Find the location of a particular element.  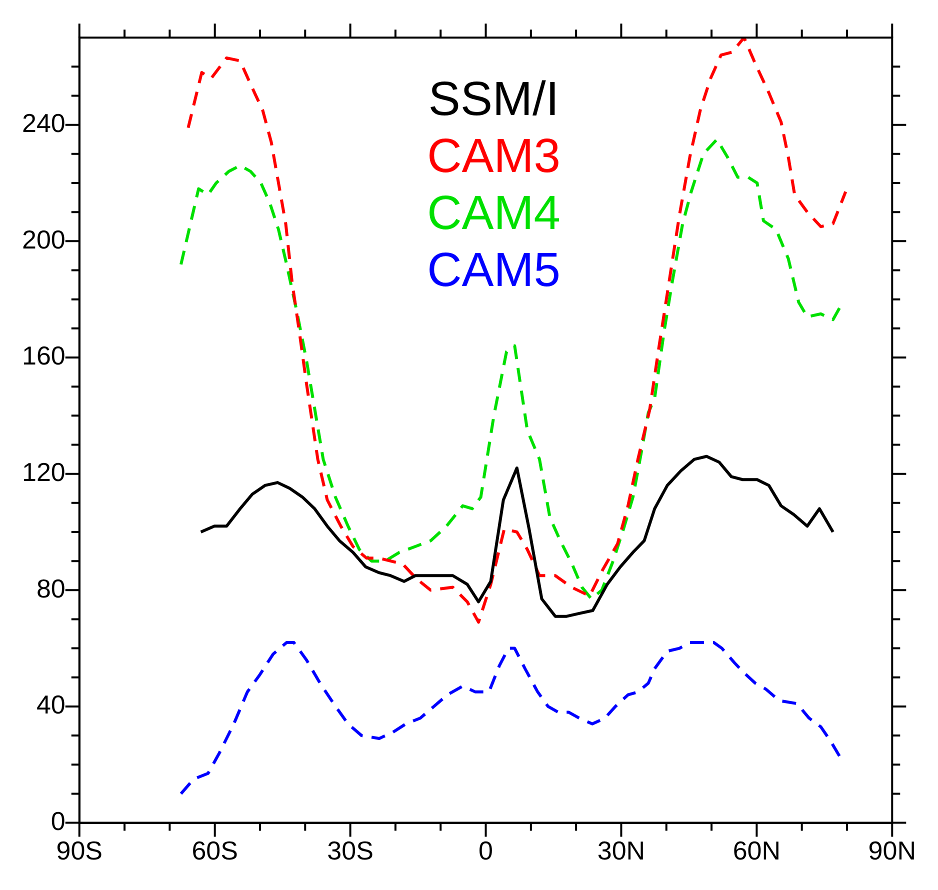

text: CAM3 is located at coordinates (493, 156).